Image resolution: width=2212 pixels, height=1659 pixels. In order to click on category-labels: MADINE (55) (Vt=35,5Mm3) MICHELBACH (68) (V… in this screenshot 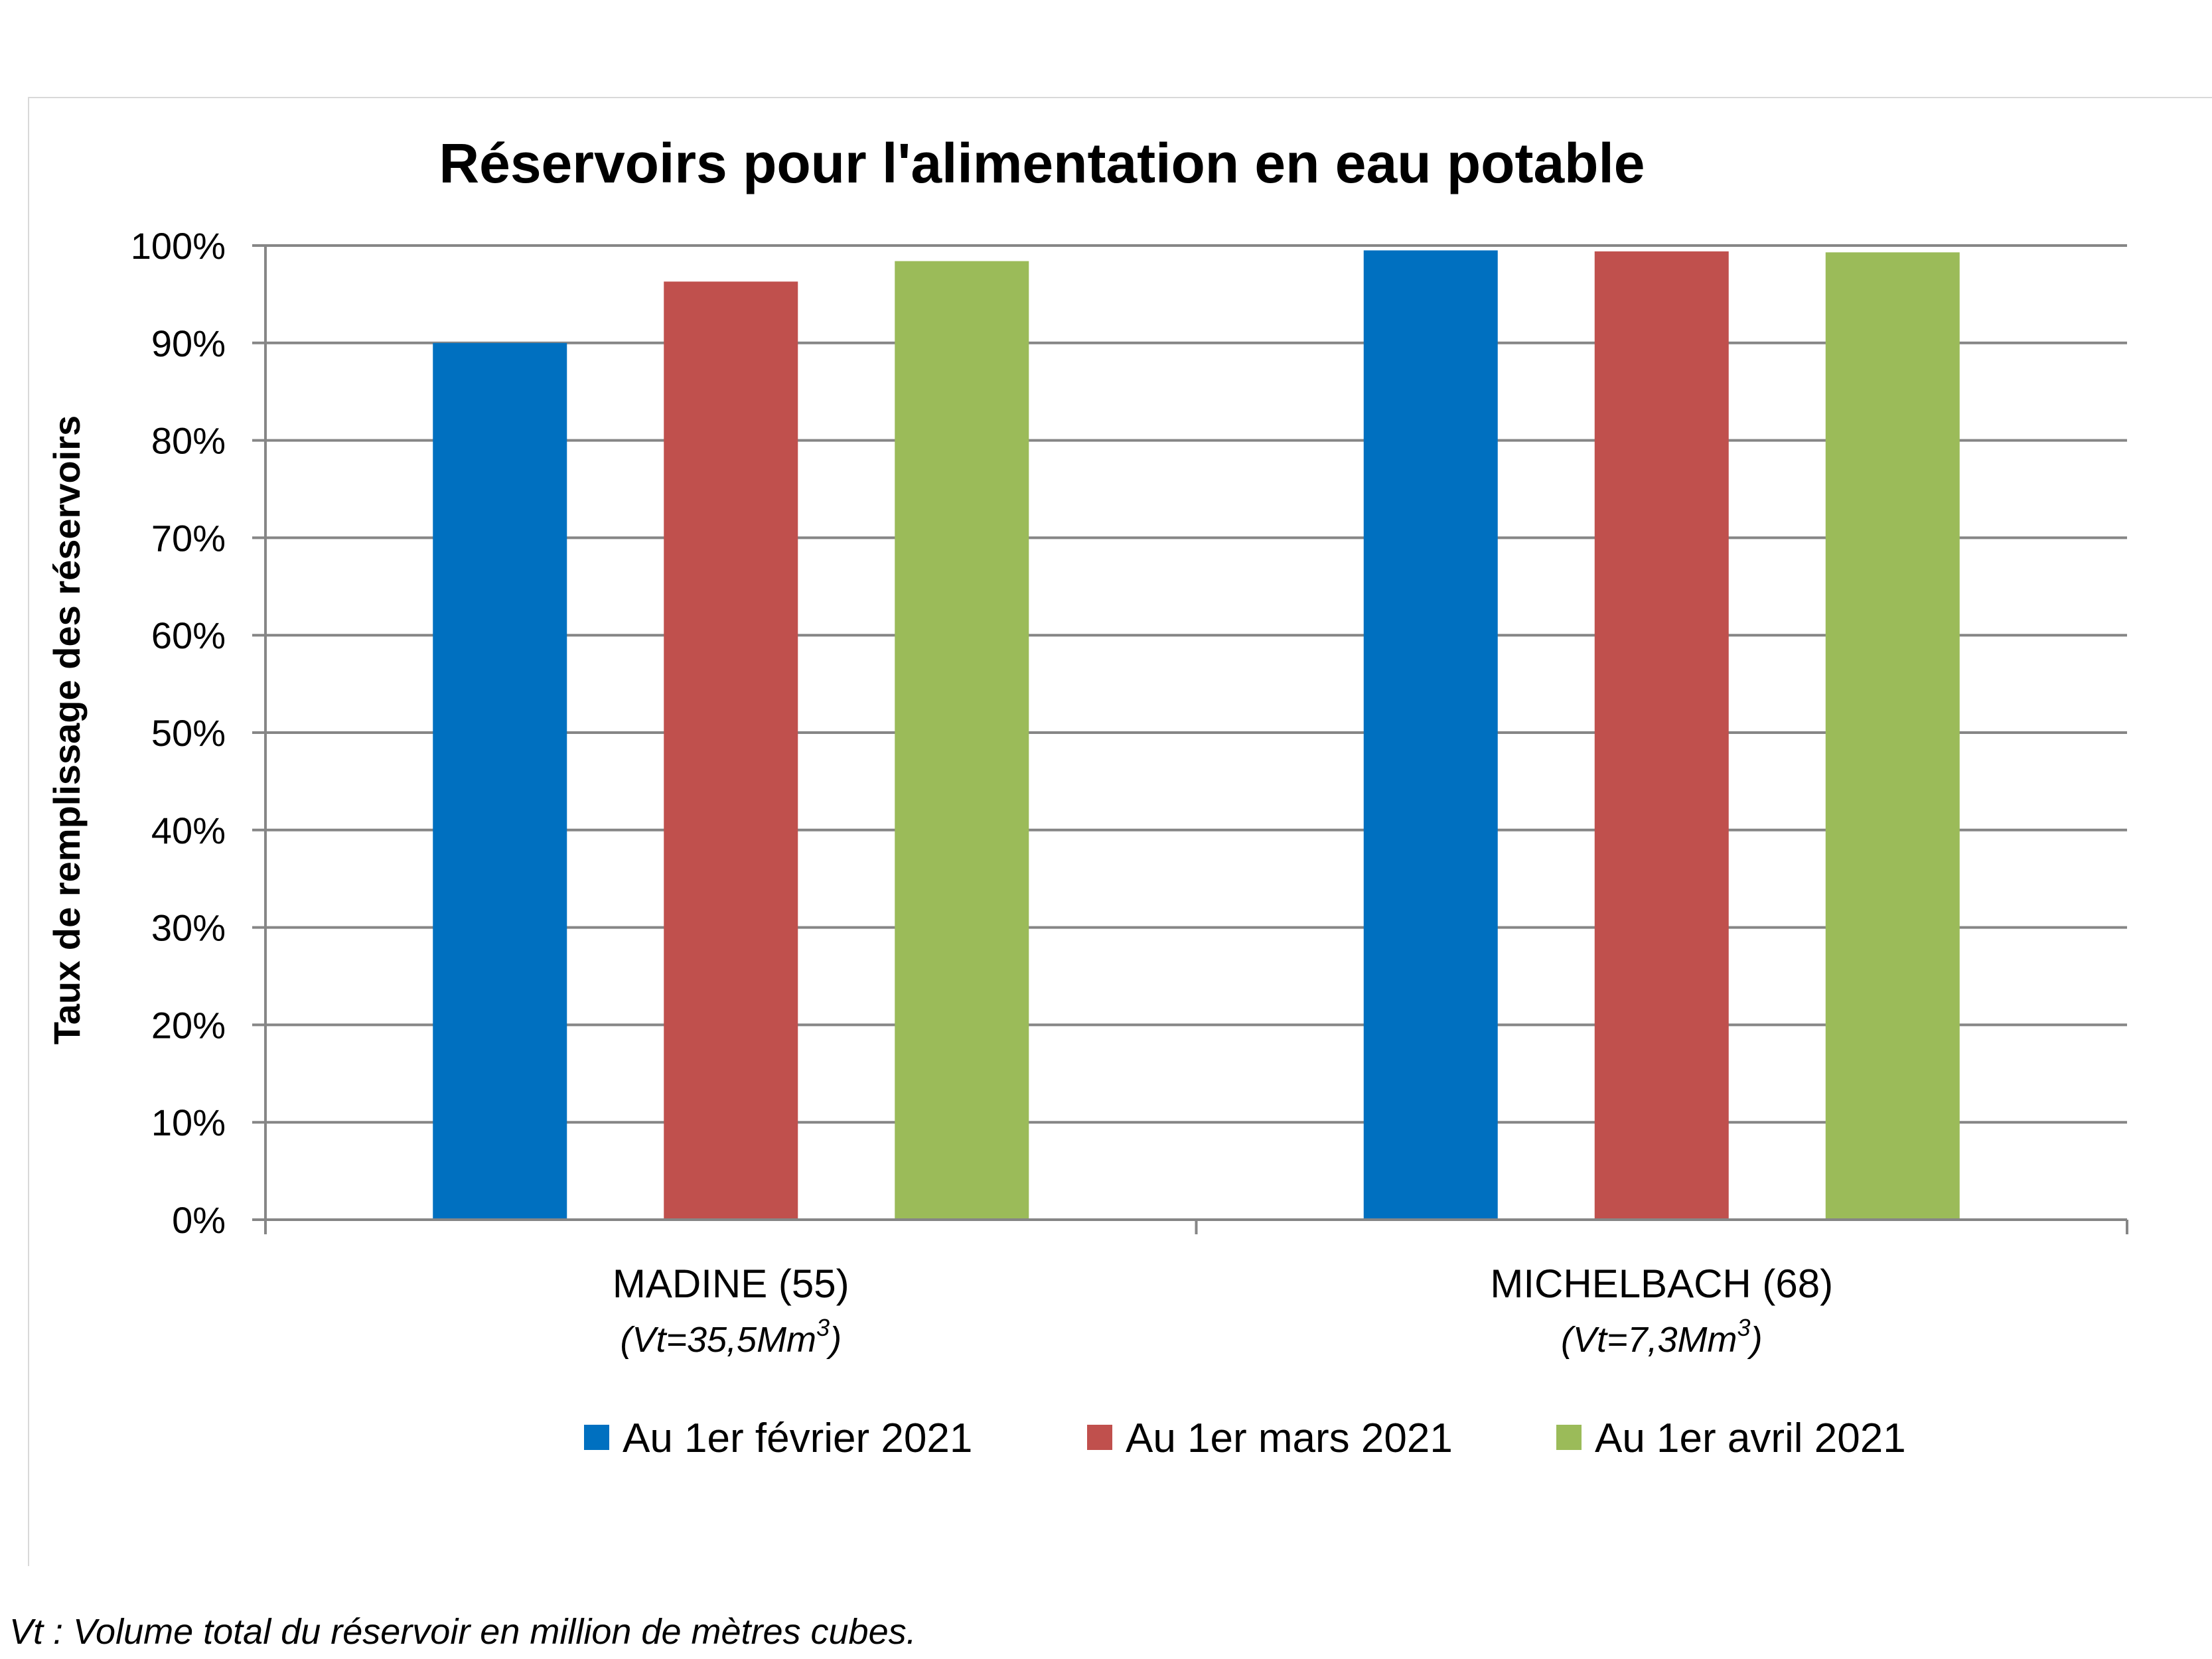, I will do `click(1223, 1311)`.